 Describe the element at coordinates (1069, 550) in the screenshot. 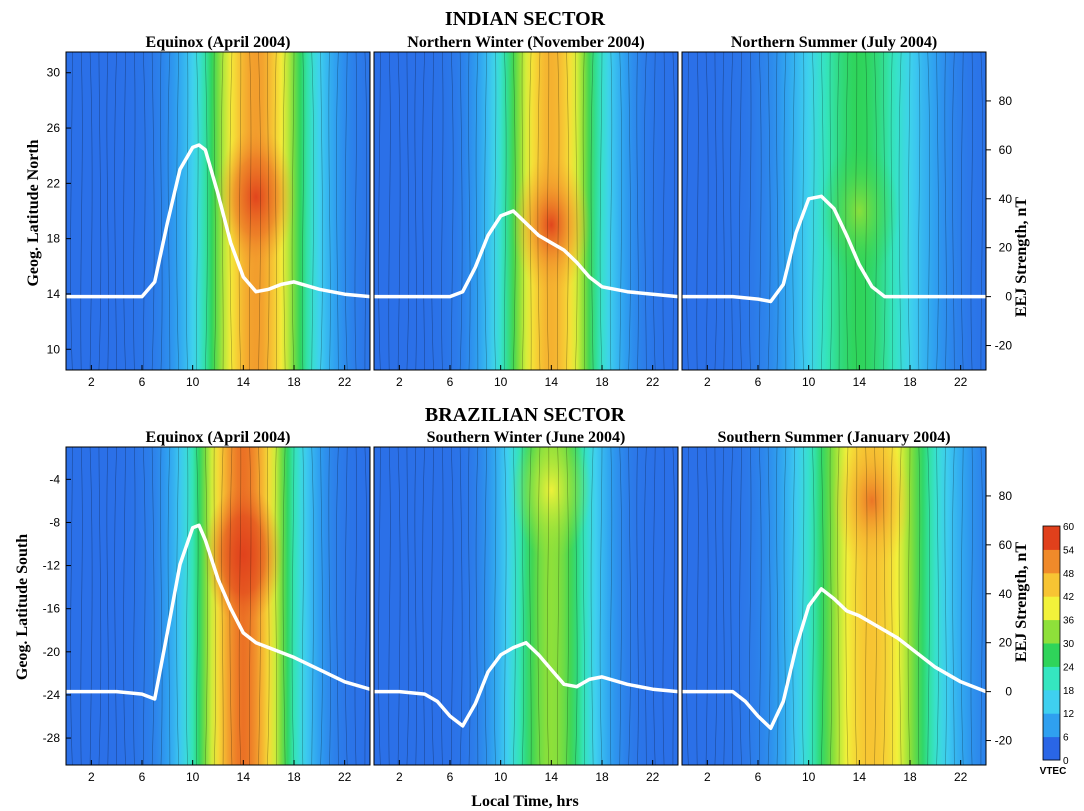

I see `colorbar-tick-label: 54` at that location.